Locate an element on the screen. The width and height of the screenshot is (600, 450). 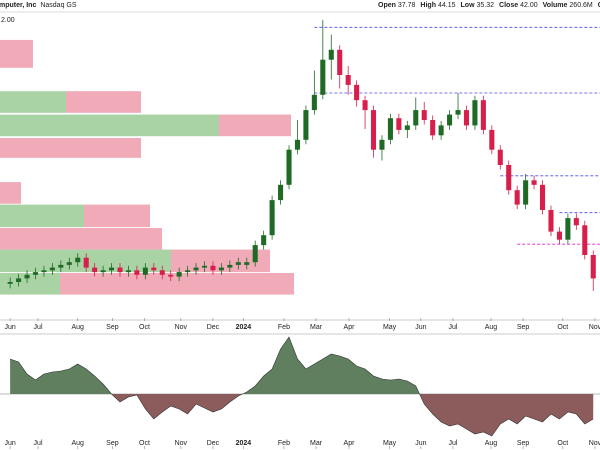
quote-value: 44.15 is located at coordinates (447, 5).